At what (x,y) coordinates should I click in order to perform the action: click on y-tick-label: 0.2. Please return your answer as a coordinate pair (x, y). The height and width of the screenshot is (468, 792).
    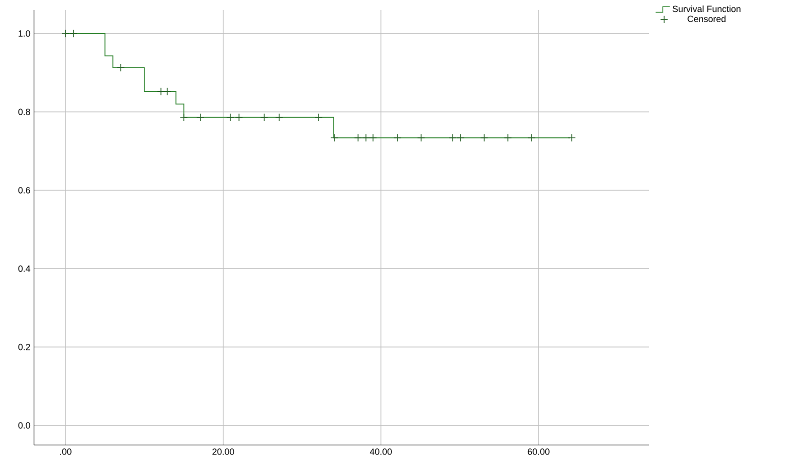
    Looking at the image, I should click on (24, 347).